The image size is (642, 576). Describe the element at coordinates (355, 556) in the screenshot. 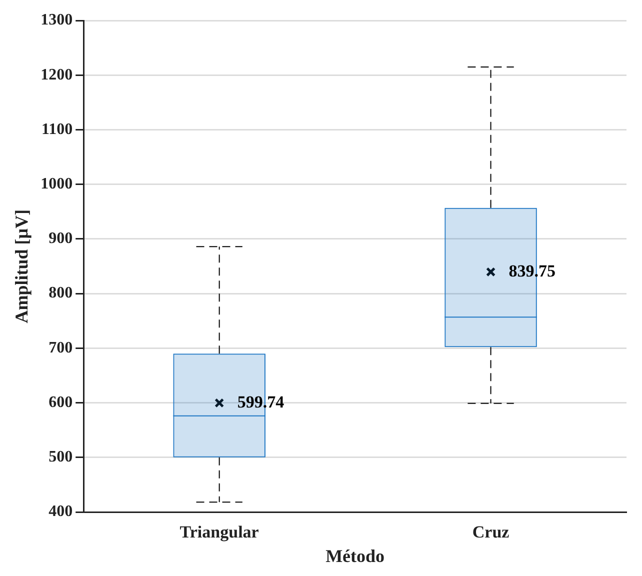

I see `x-axis-title: Método` at that location.